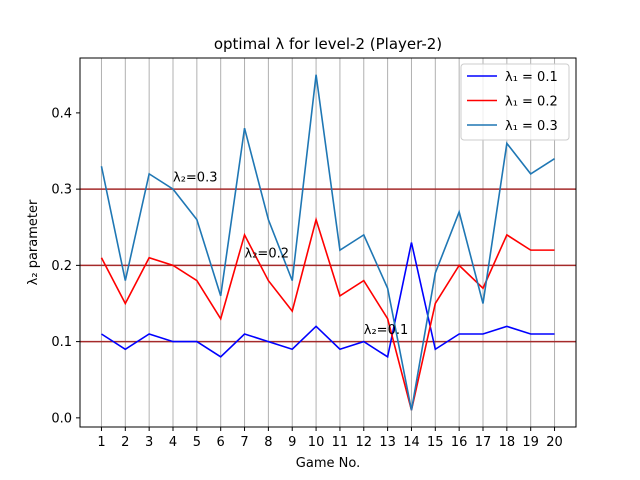 The width and height of the screenshot is (640, 480). Describe the element at coordinates (316, 442) in the screenshot. I see `x-tick-label: 10` at that location.